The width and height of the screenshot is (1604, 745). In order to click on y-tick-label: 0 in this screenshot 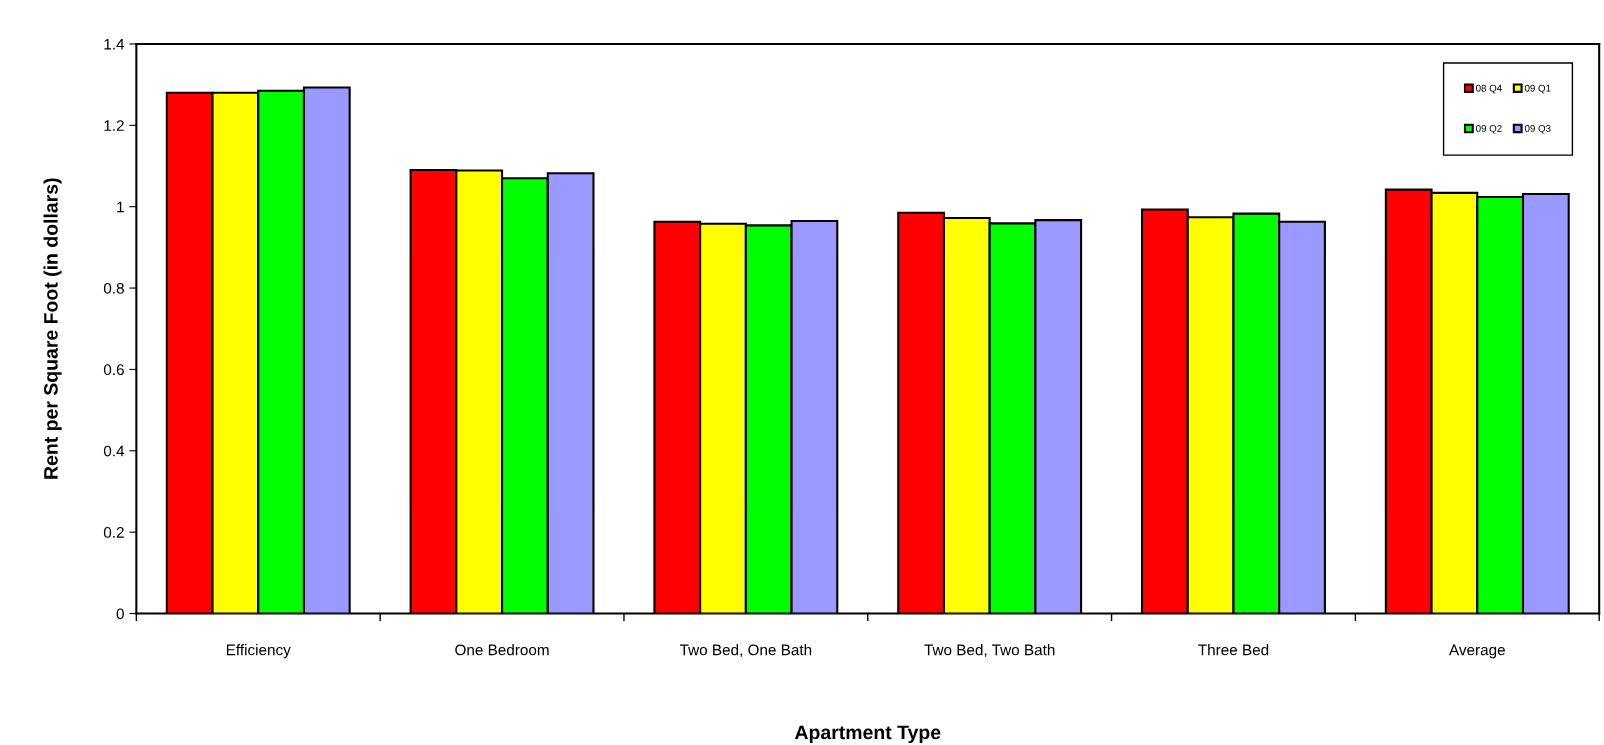, I will do `click(120, 614)`.